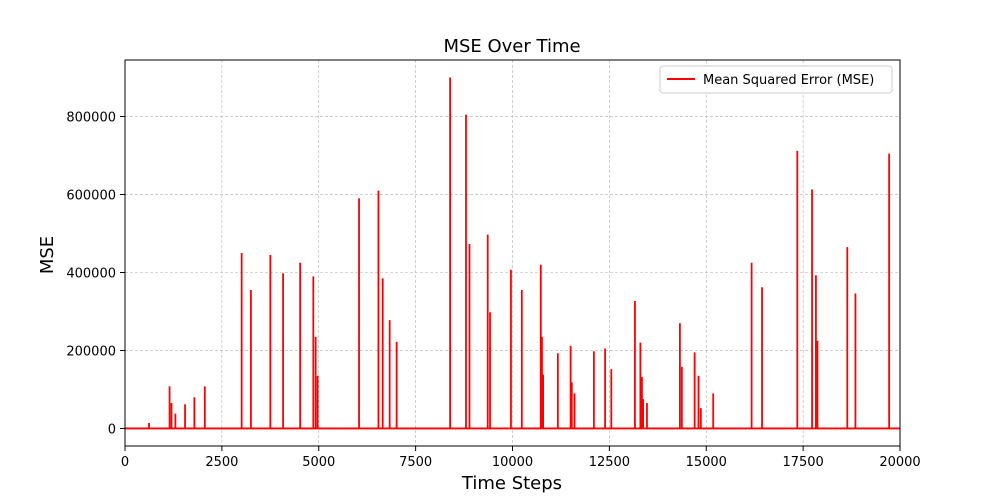 Image resolution: width=1000 pixels, height=500 pixels. I want to click on y-tick-label: 600000, so click(91, 196).